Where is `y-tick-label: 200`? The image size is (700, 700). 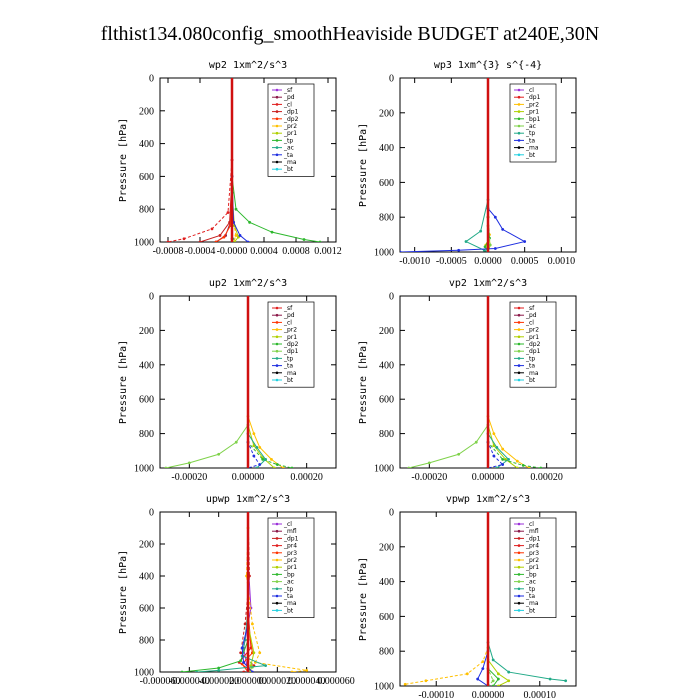
y-tick-label: 200 is located at coordinates (386, 331).